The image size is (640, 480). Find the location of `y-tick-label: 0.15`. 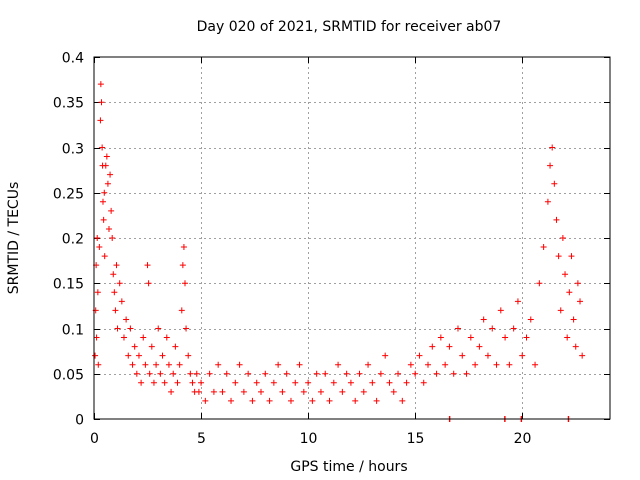

y-tick-label: 0.15 is located at coordinates (68, 285).